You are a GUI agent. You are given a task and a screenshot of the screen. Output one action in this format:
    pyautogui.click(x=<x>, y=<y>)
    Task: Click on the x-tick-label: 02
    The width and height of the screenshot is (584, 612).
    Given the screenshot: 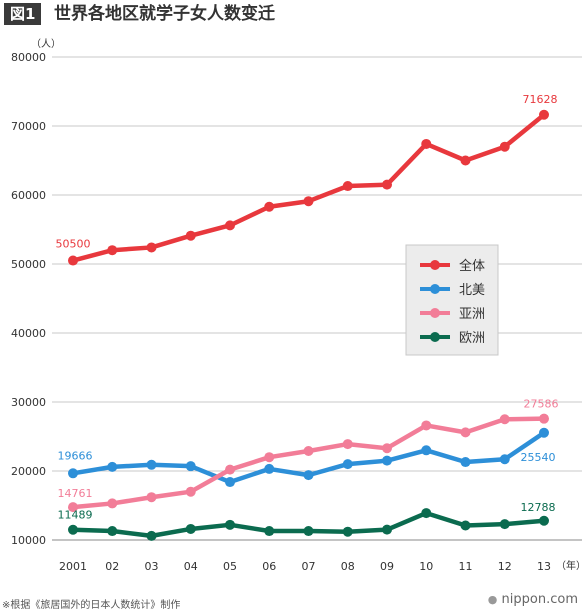 What is the action you would take?
    pyautogui.click(x=112, y=566)
    